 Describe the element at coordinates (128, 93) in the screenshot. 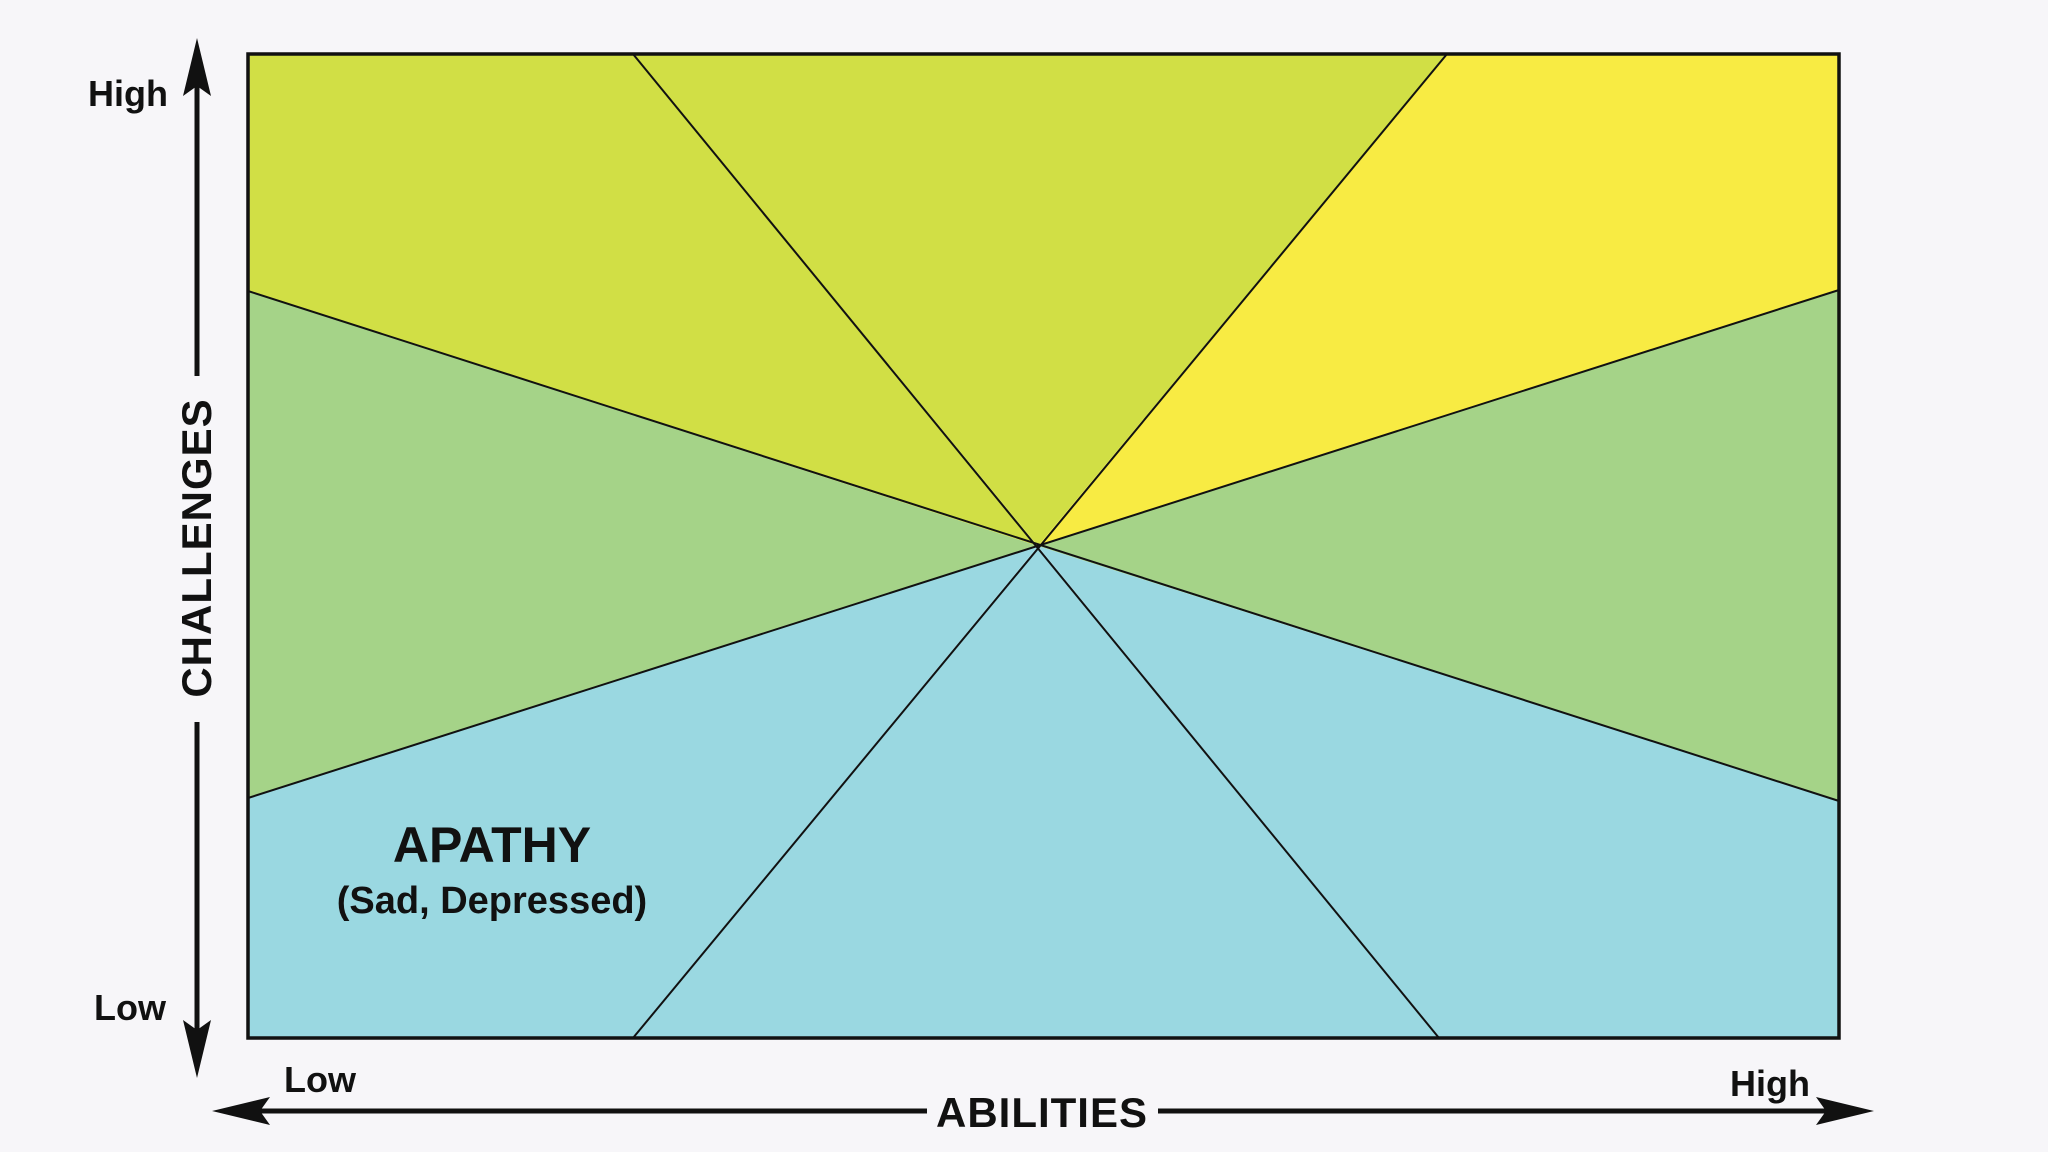

I see `y-axis-high-label: High` at that location.